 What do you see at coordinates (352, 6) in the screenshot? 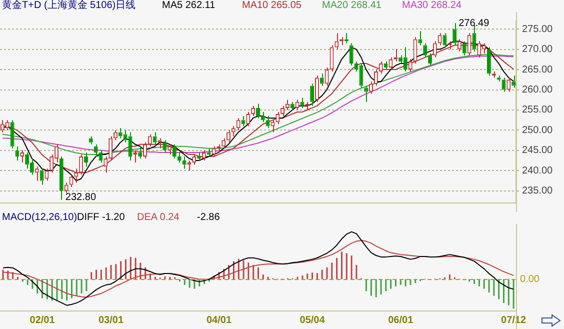
I see `text: MA20 268.41` at bounding box center [352, 6].